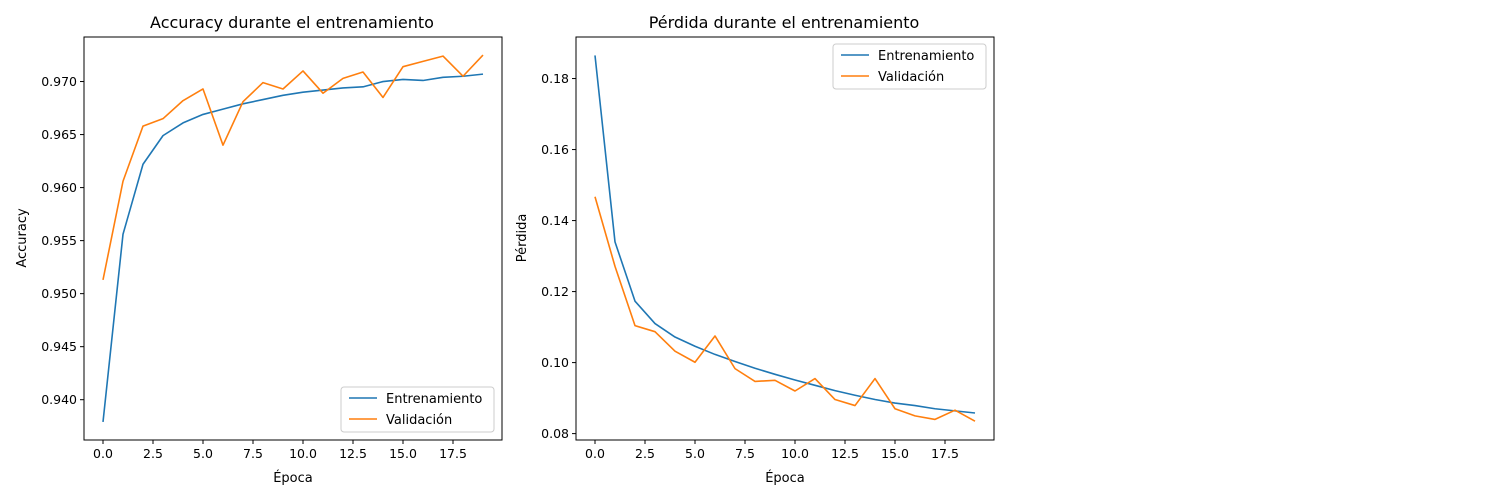 This screenshot has width=1500, height=500. Describe the element at coordinates (555, 433) in the screenshot. I see `y-tick-label: 0.08` at that location.